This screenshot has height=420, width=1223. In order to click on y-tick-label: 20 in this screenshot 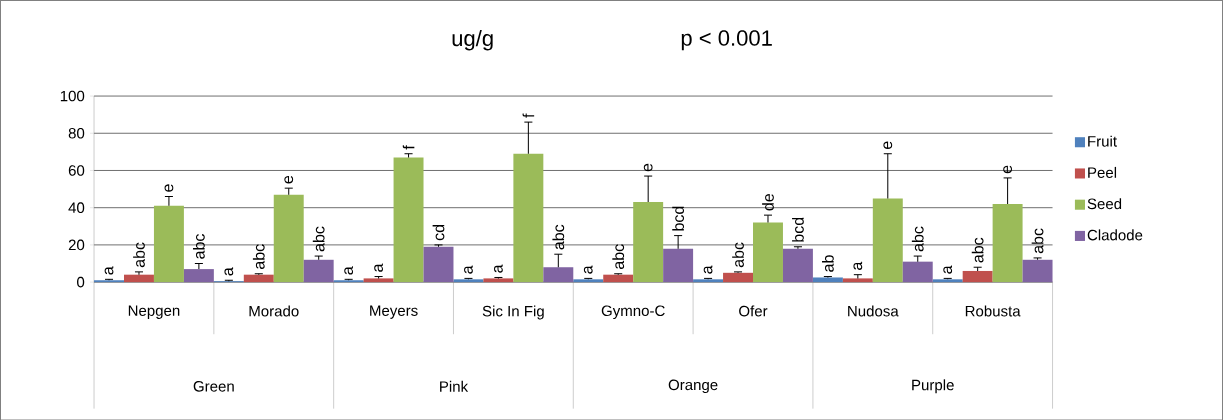, I will do `click(76, 245)`.